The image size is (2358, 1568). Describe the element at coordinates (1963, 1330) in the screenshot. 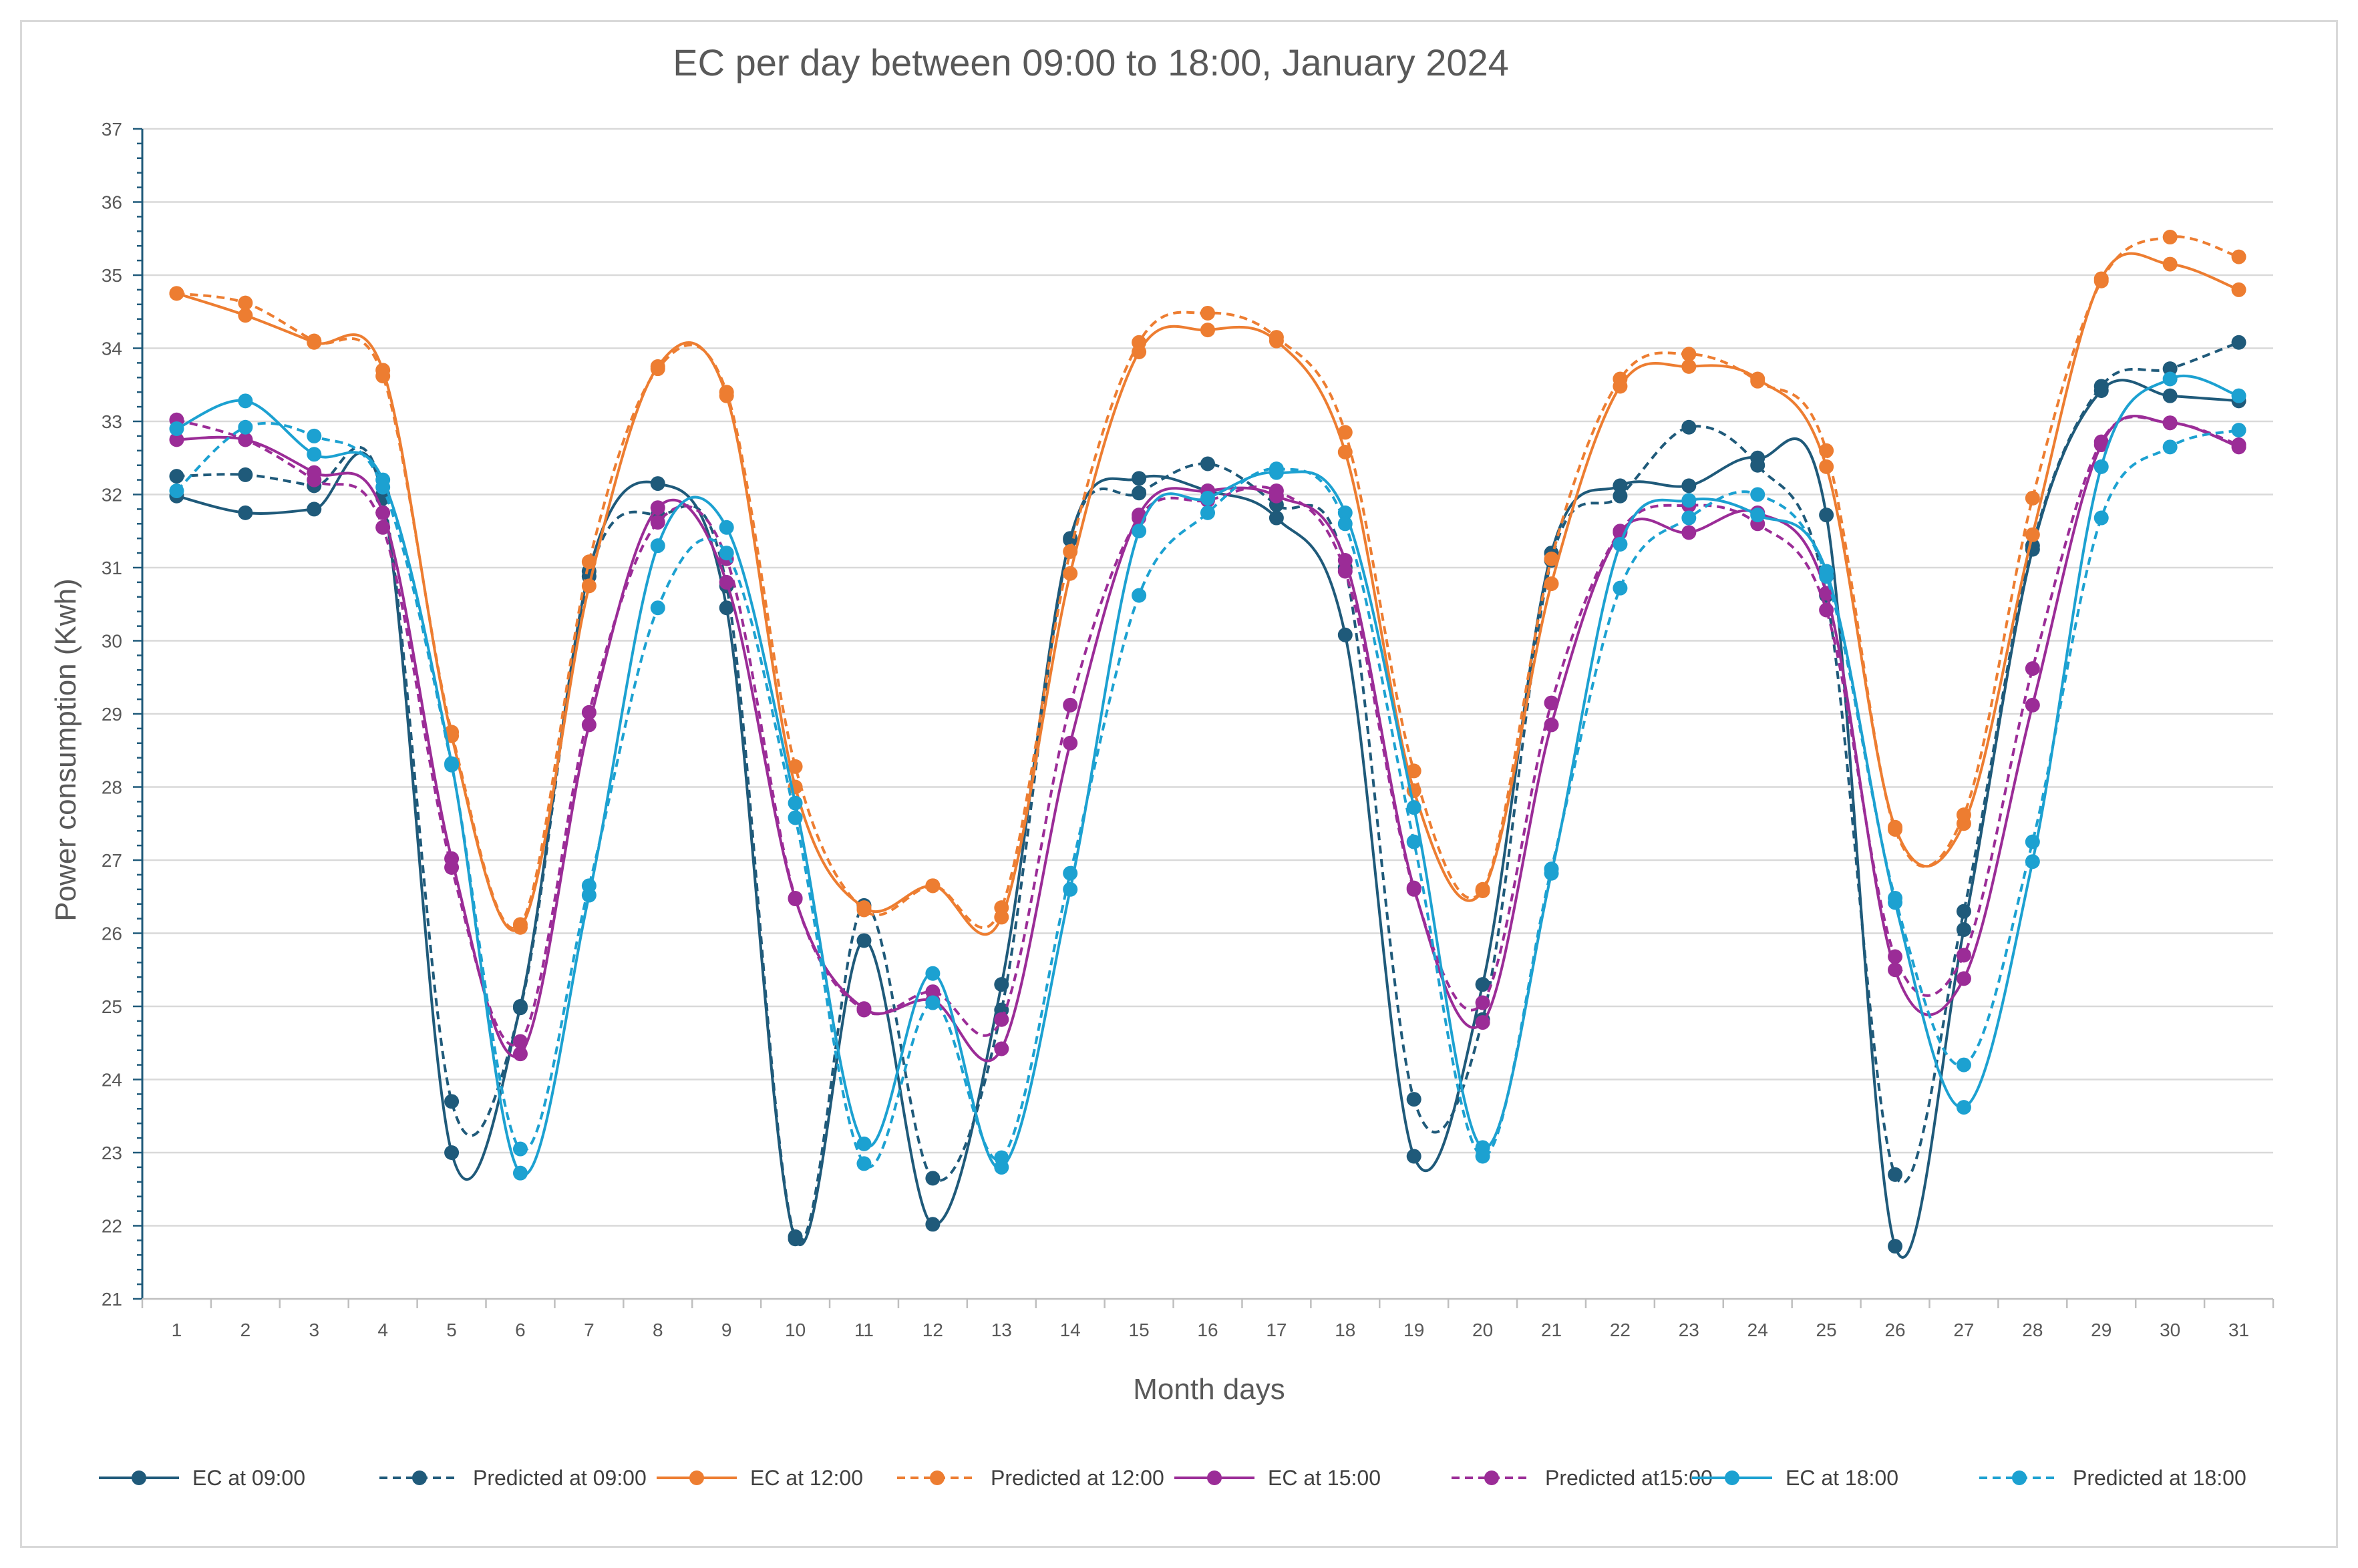

I see `x-tick-label-27: 27` at that location.